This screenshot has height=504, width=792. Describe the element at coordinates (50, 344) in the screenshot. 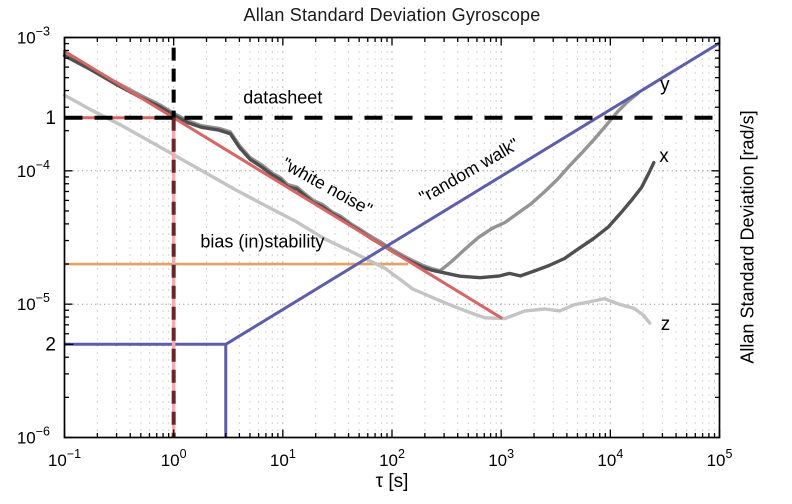

I see `y-extra-tick-label-2: 2` at that location.